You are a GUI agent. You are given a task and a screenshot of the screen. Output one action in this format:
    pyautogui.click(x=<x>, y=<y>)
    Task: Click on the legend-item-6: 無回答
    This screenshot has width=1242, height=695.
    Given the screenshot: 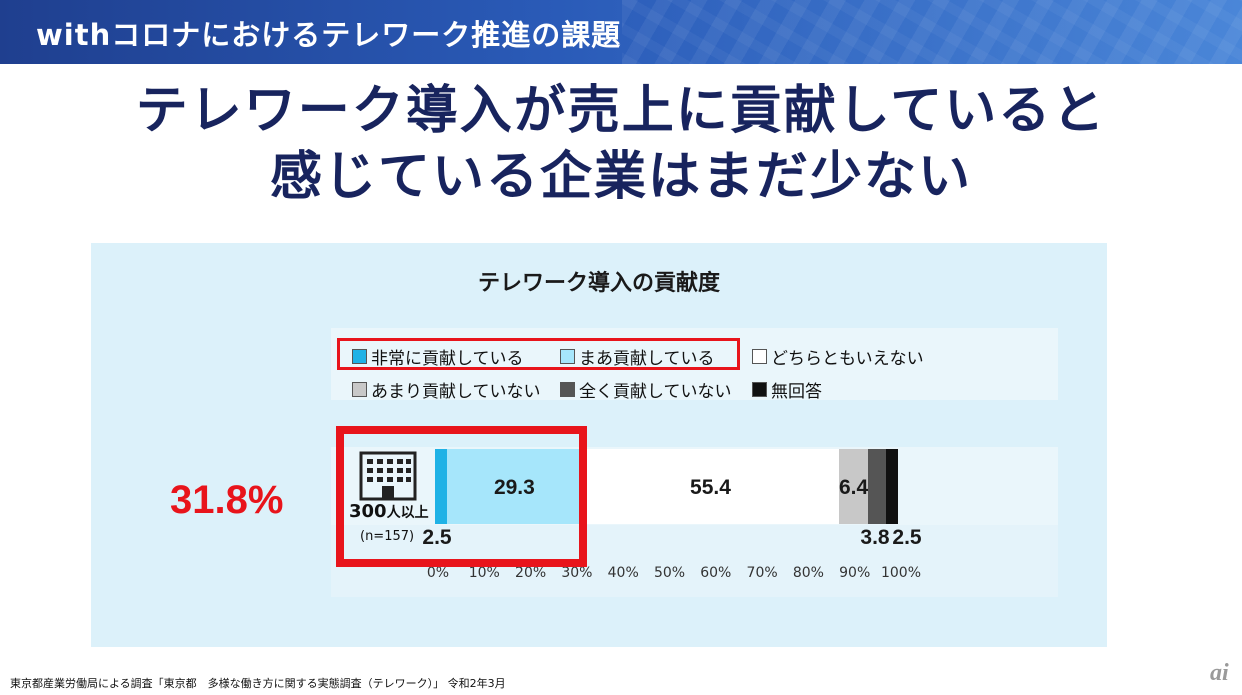 What is the action you would take?
    pyautogui.click(x=787, y=389)
    